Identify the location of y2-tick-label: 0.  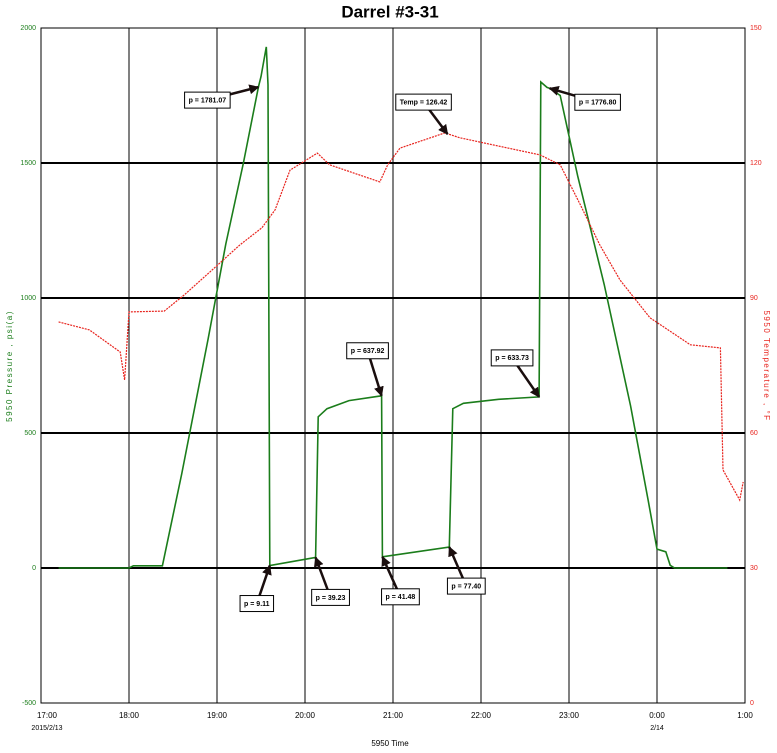
(752, 703).